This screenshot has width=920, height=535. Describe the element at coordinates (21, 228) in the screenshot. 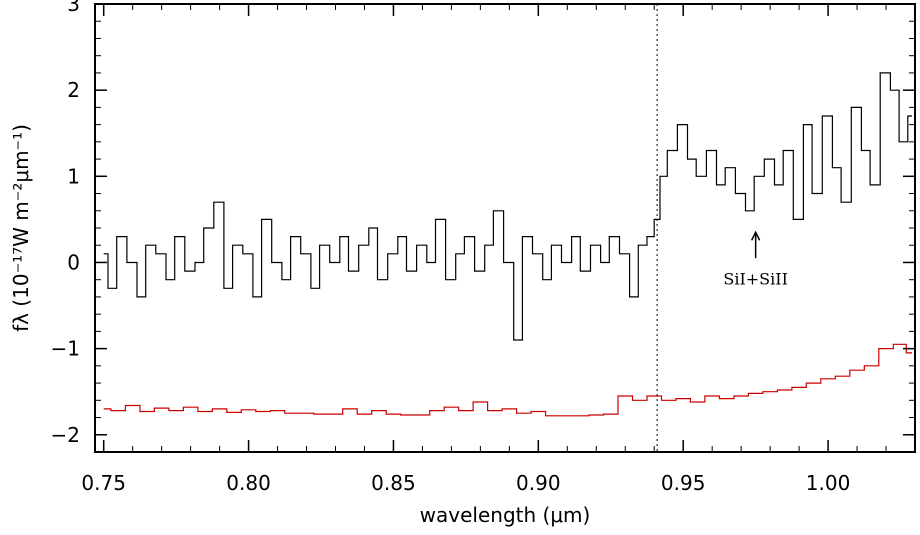

I see `y-axis-title: fλ (10⁻¹⁷W m⁻²μm⁻¹)` at that location.